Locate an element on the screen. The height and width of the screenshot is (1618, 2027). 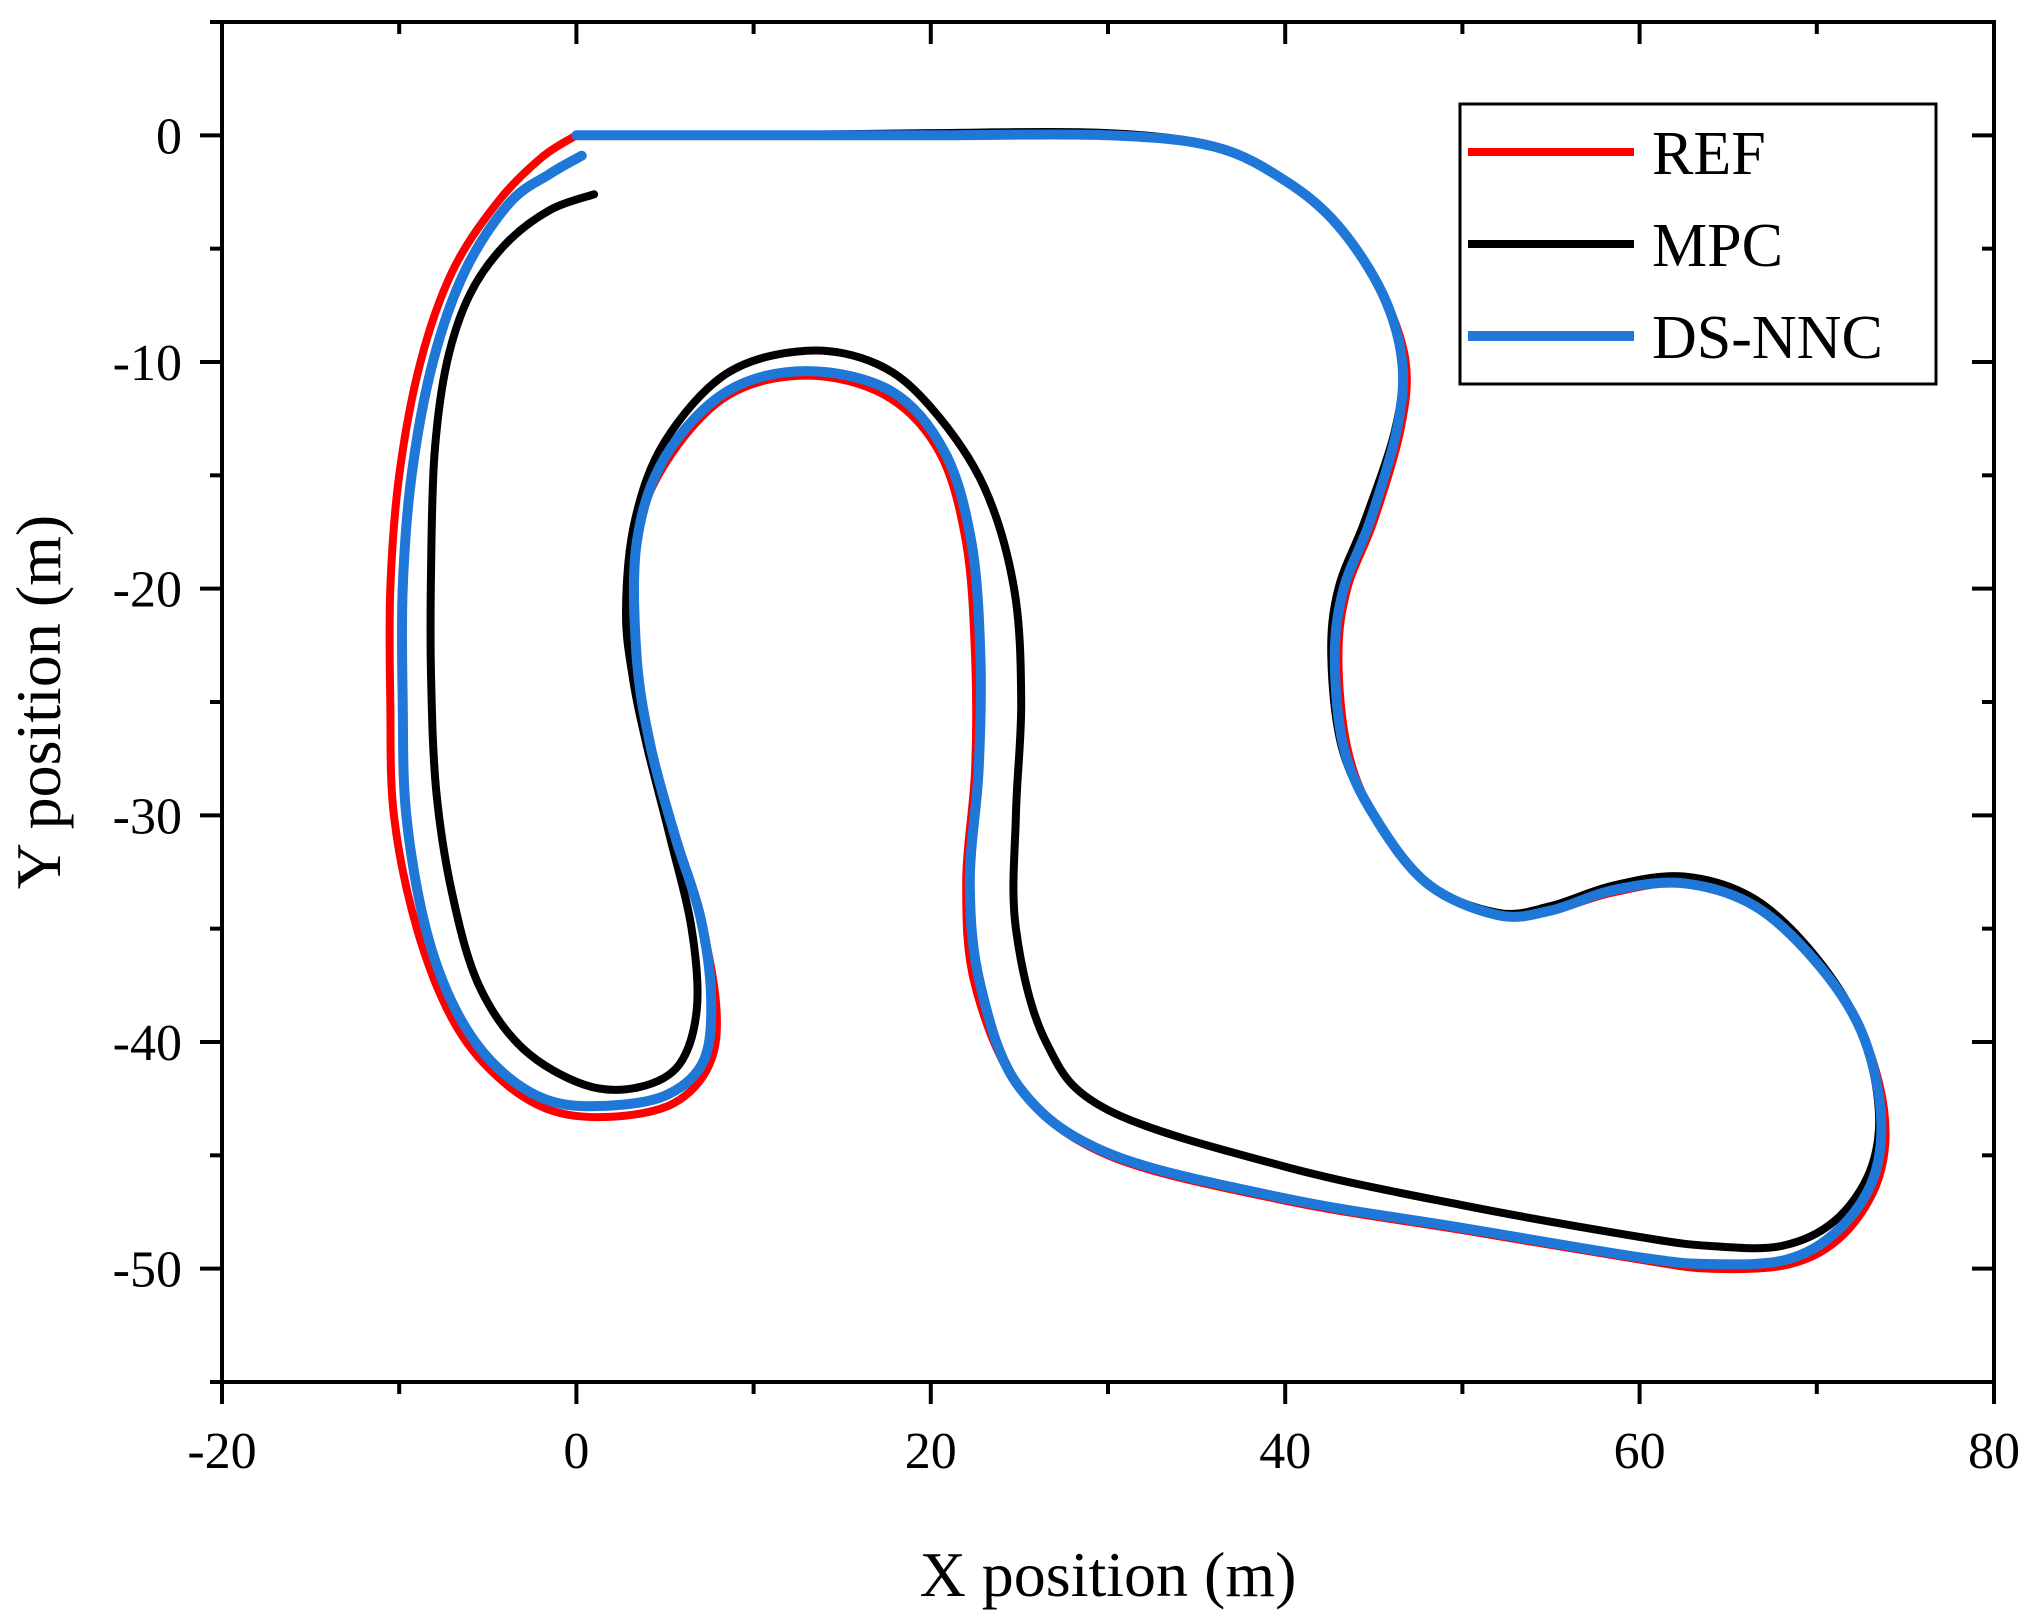
x-tick-label: 0 is located at coordinates (576, 1451).